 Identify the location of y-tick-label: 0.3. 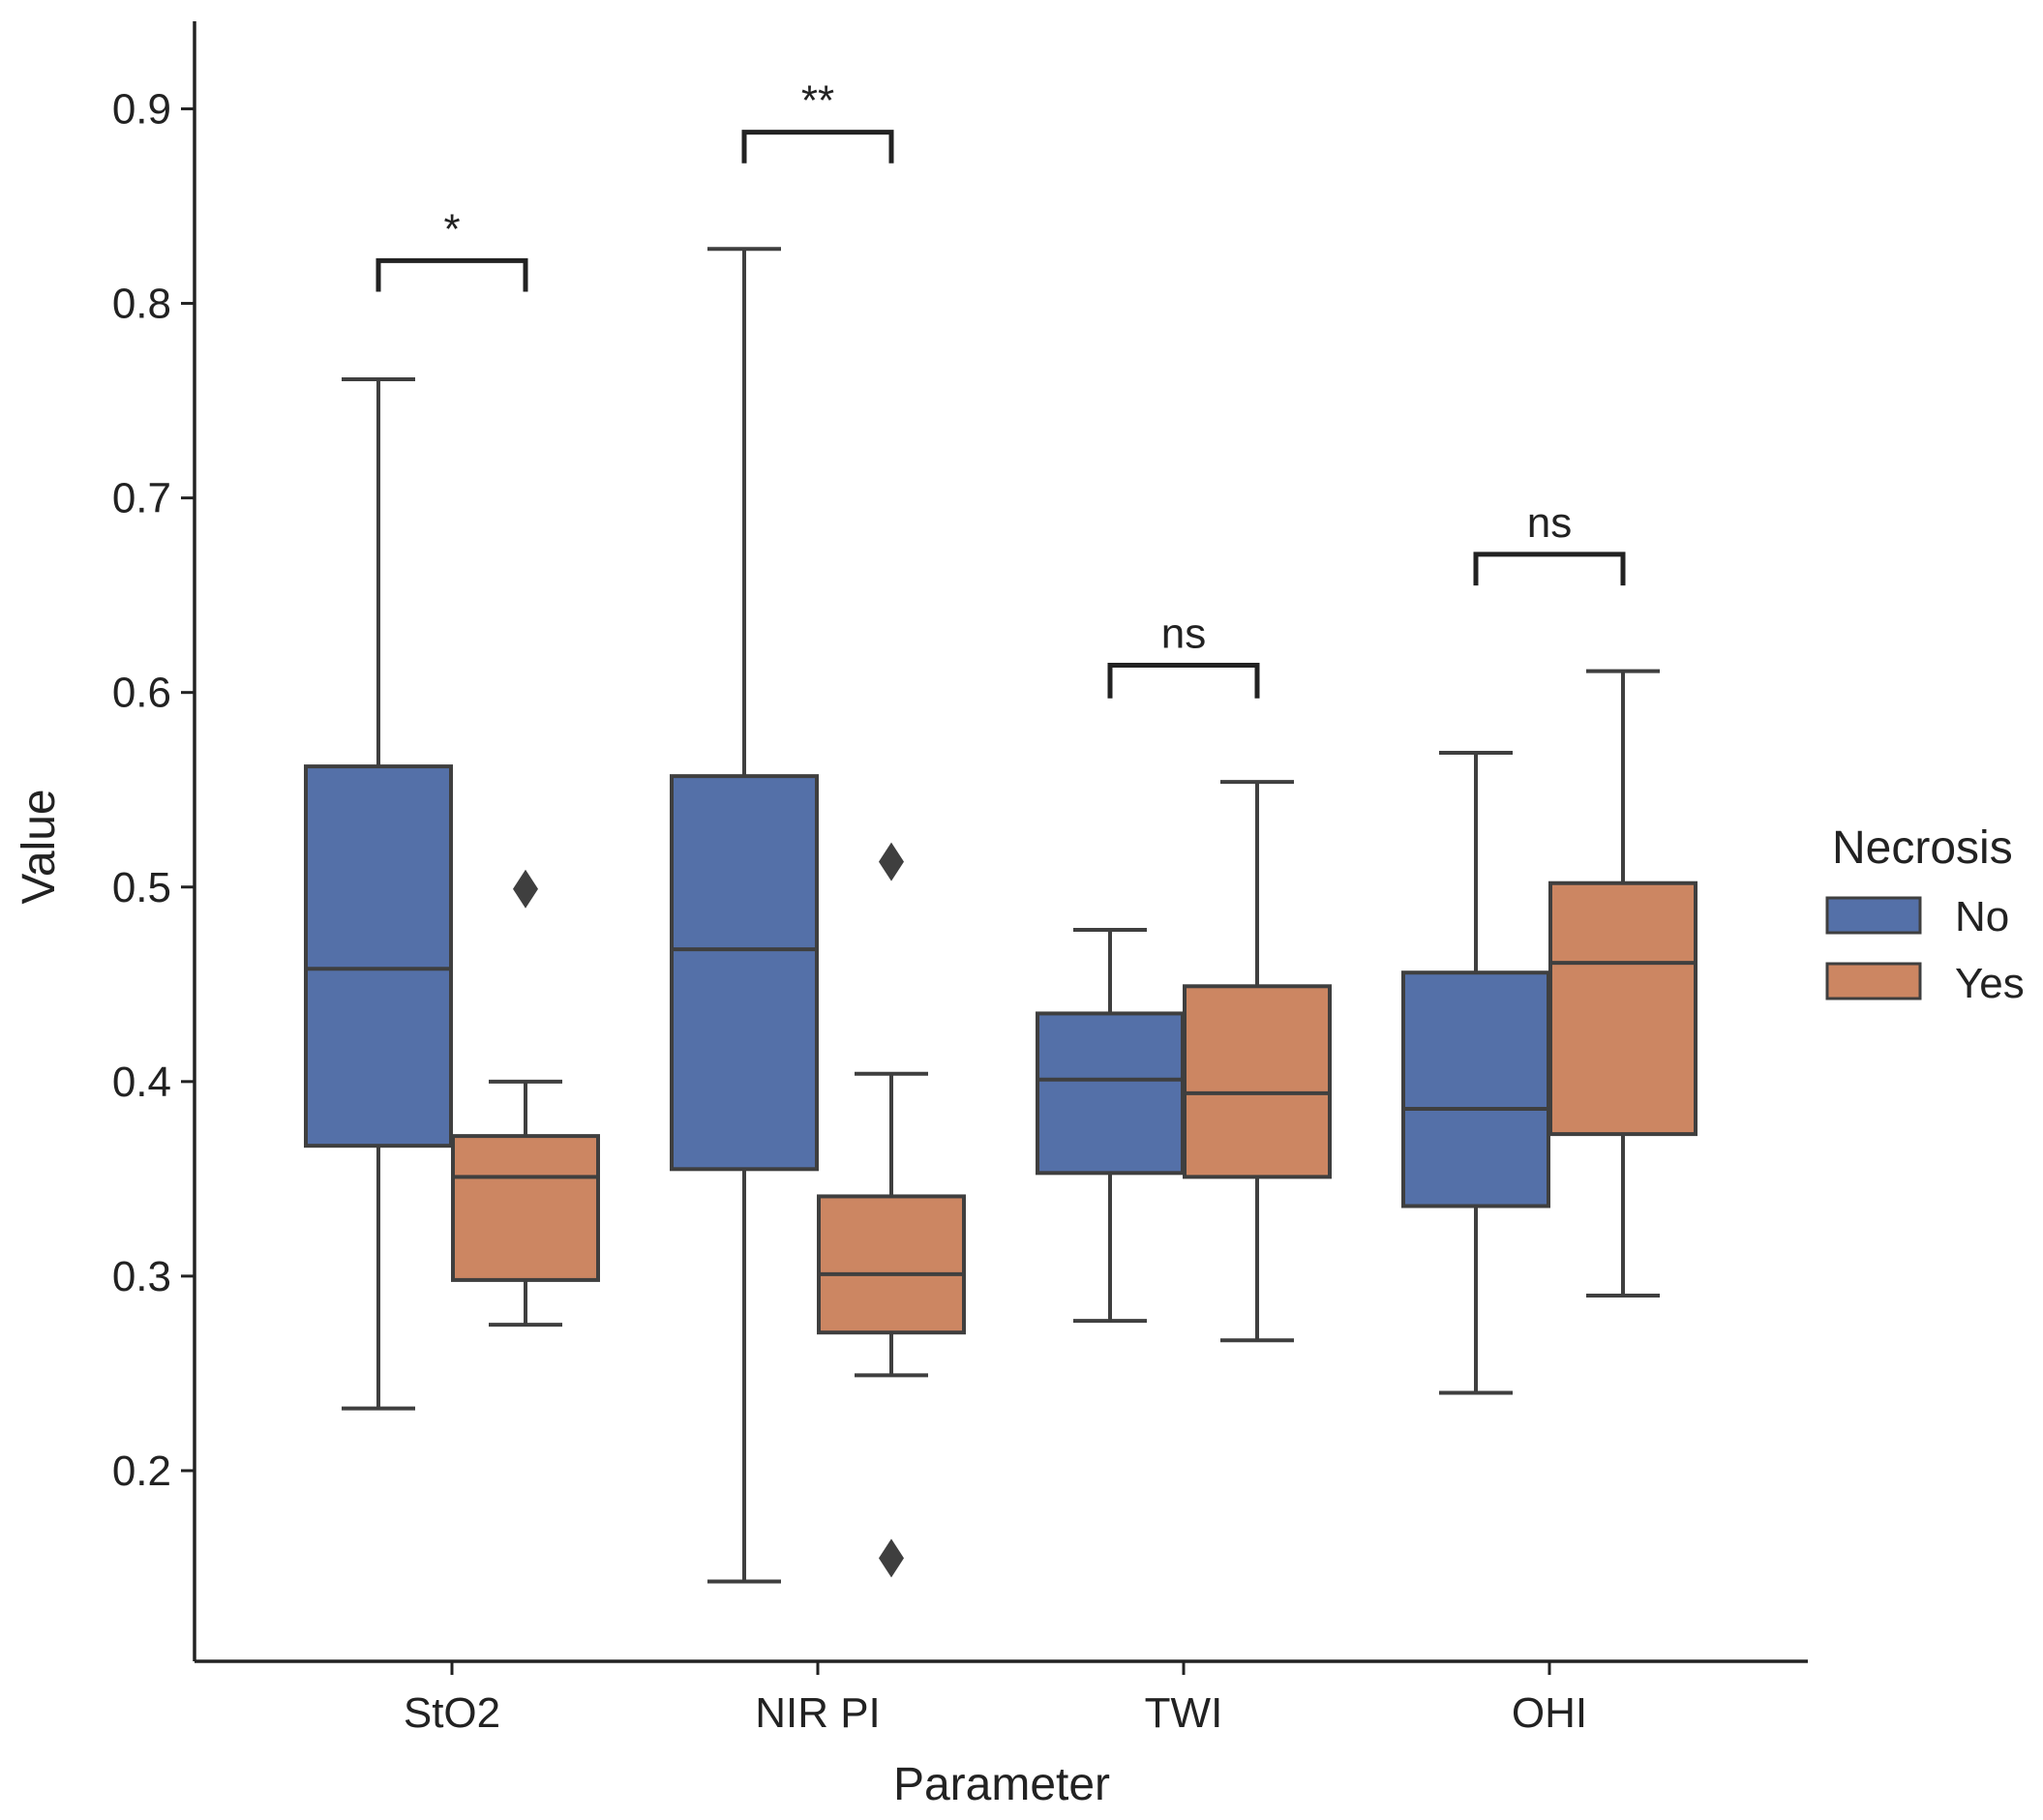
(142, 1277).